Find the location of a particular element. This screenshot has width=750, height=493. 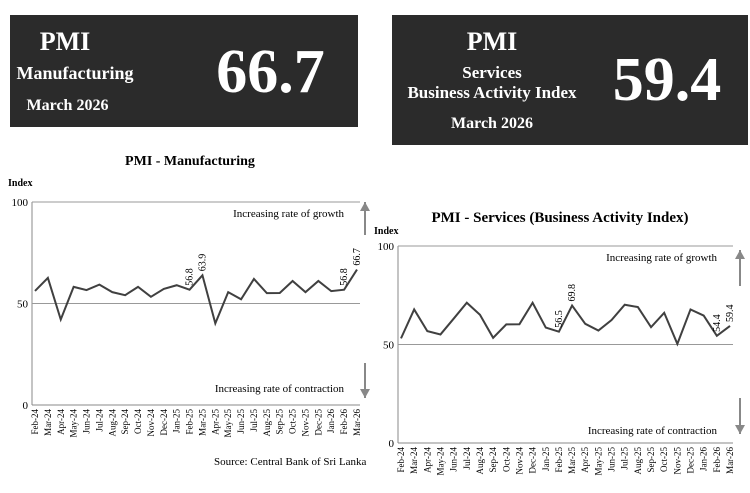

manufacturing-value-card: 66.7 is located at coordinates (270, 71).